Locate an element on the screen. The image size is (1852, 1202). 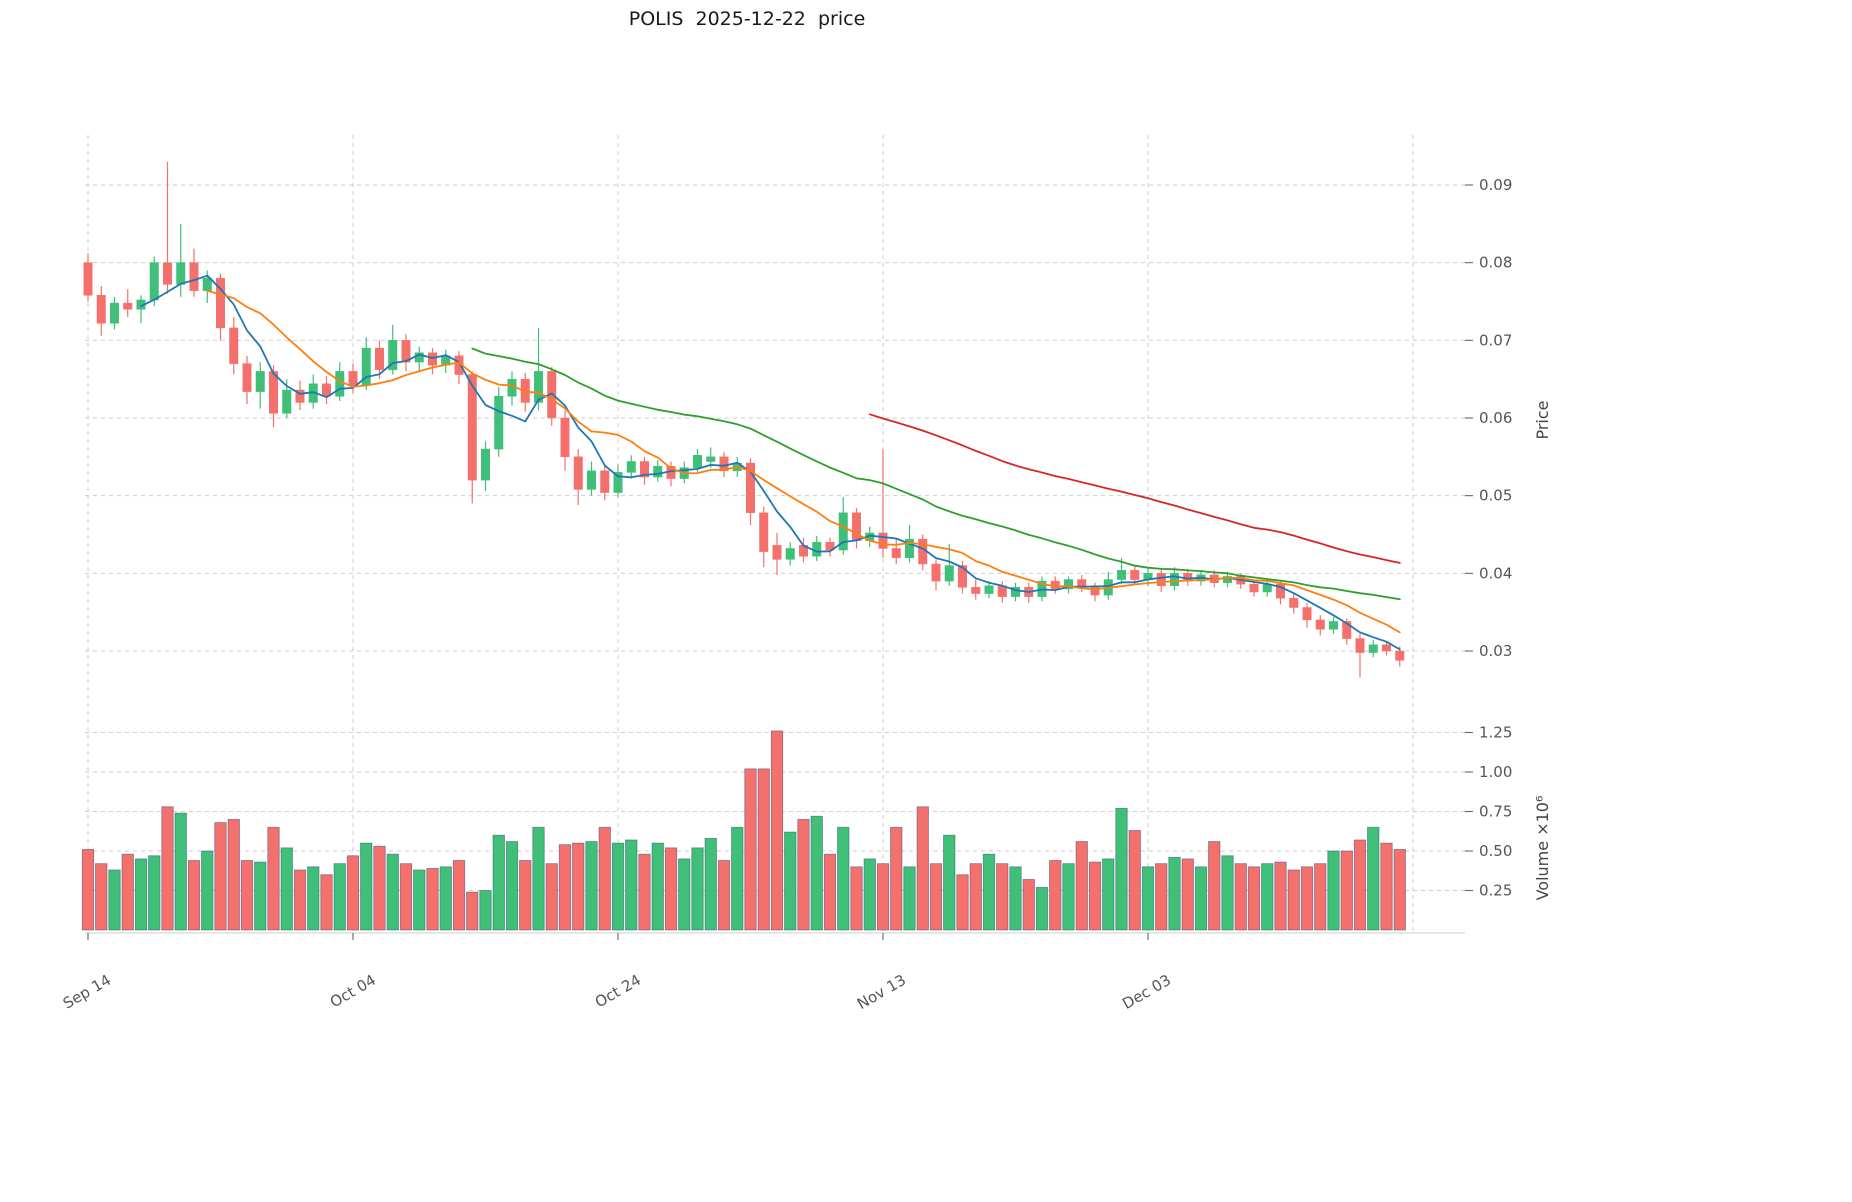
volume-axis-title: Volume ×10⁶ is located at coordinates (1542, 848).